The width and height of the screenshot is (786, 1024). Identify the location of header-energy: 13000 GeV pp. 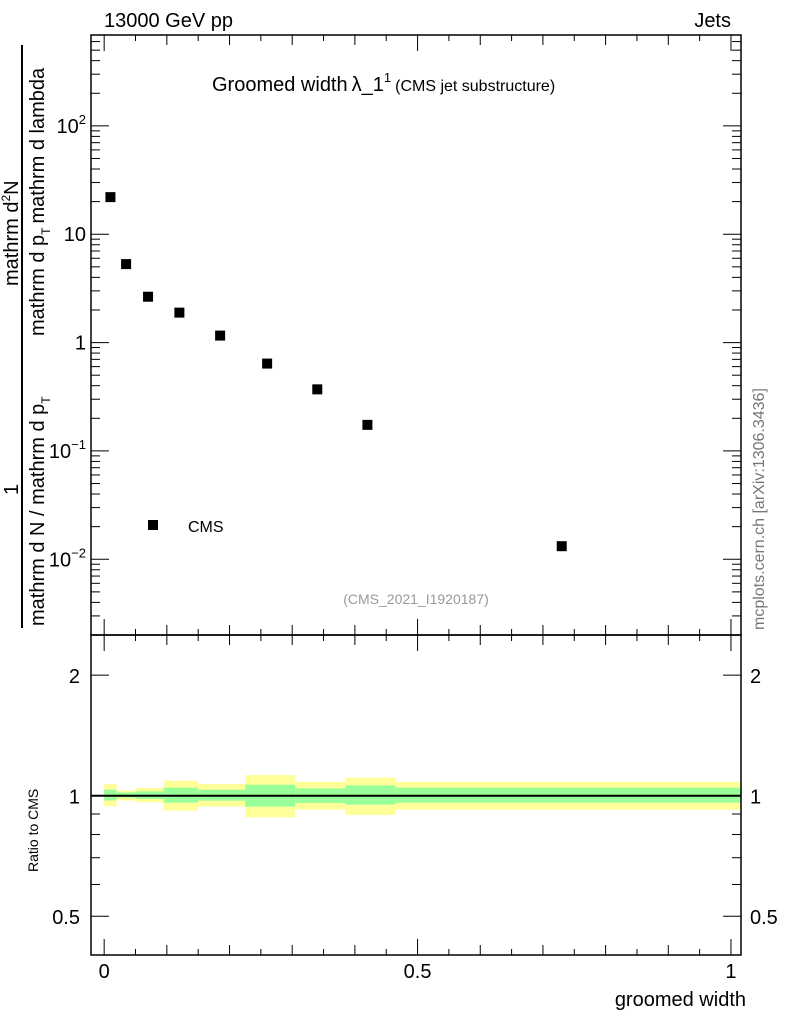
(168, 21).